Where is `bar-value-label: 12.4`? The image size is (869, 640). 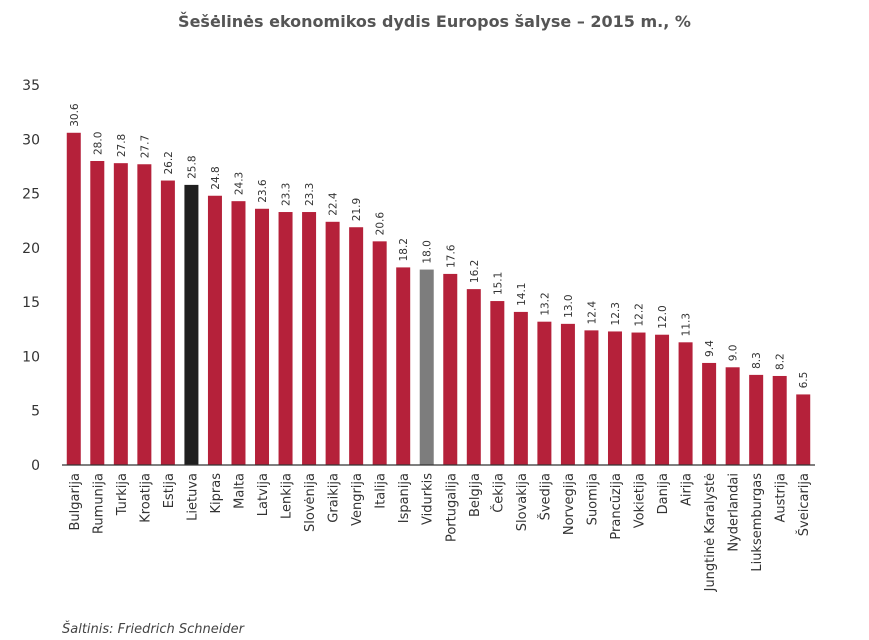
bar-value-label: 12.4 is located at coordinates (592, 313).